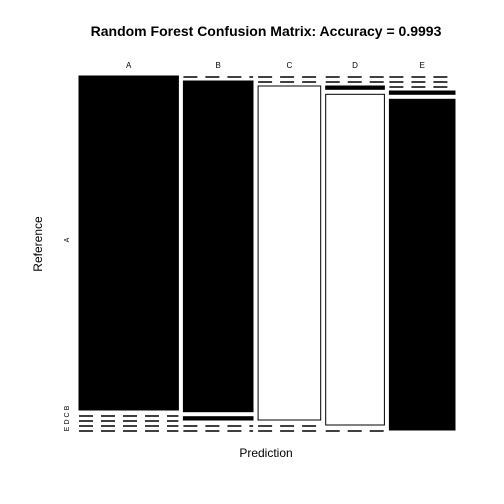  What do you see at coordinates (67, 428) in the screenshot?
I see `row-label-e: E` at bounding box center [67, 428].